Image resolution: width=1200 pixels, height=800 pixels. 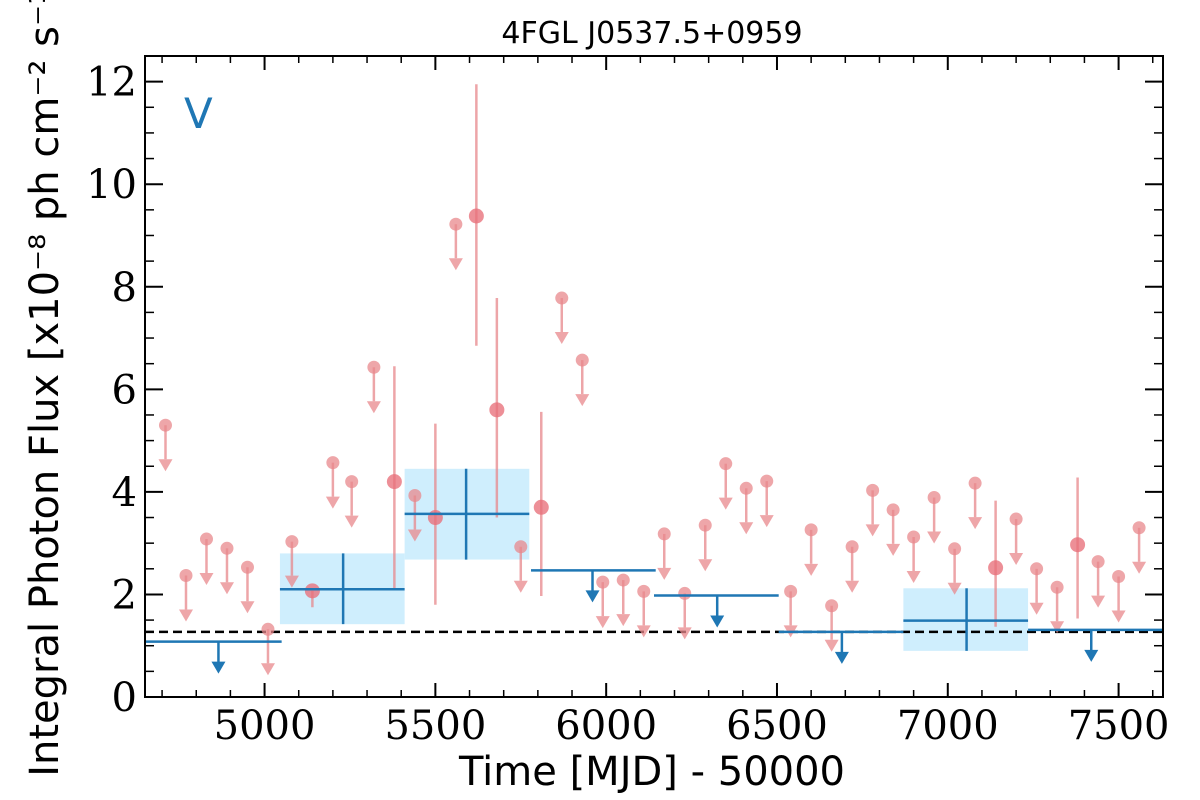 I want to click on y-tick-label: 8, so click(x=124, y=288).